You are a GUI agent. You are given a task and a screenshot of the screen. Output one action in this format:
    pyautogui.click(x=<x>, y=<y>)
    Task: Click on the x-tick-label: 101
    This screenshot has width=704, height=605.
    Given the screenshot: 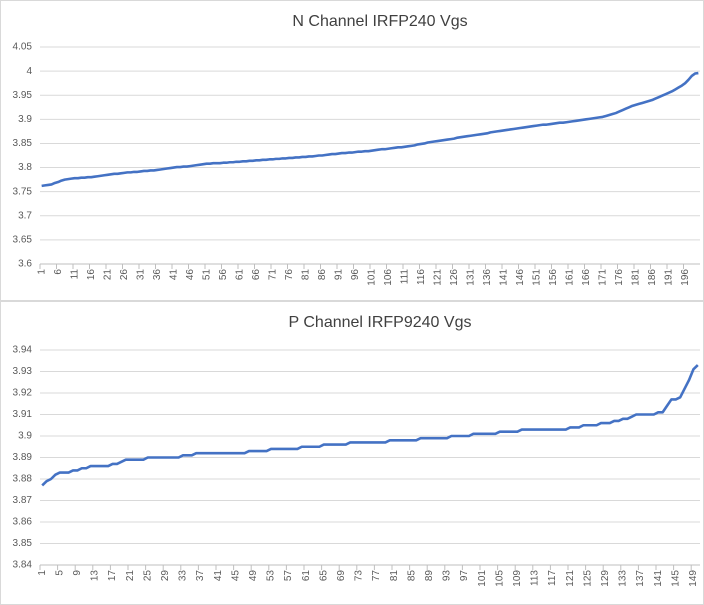 What is the action you would take?
    pyautogui.click(x=371, y=277)
    